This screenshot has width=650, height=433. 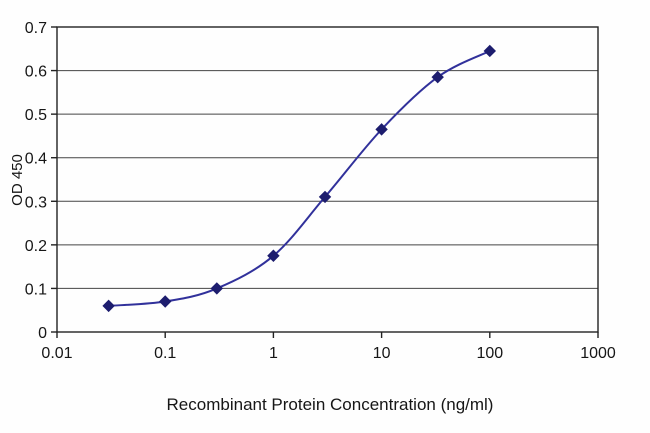 I want to click on x-tick-label: 0.01, so click(x=56, y=353).